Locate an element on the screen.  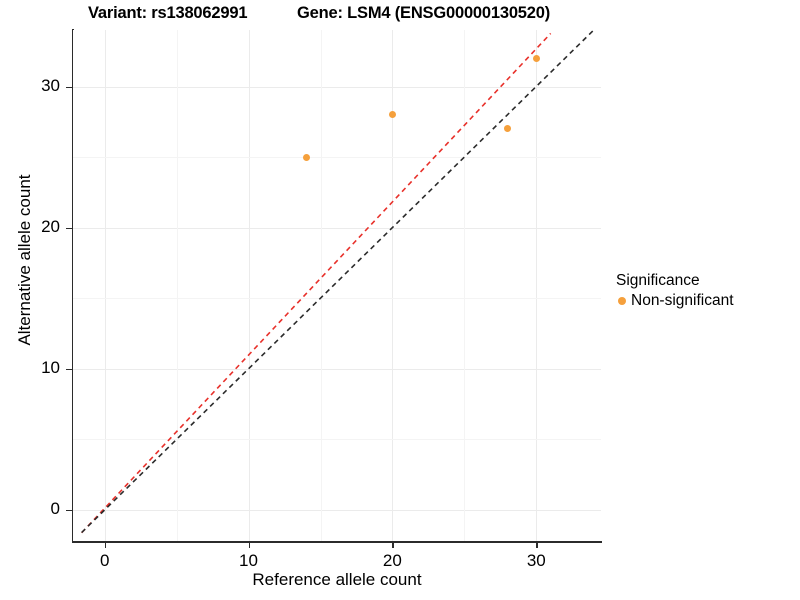
y-tick-label-20: 20 is located at coordinates (50, 226).